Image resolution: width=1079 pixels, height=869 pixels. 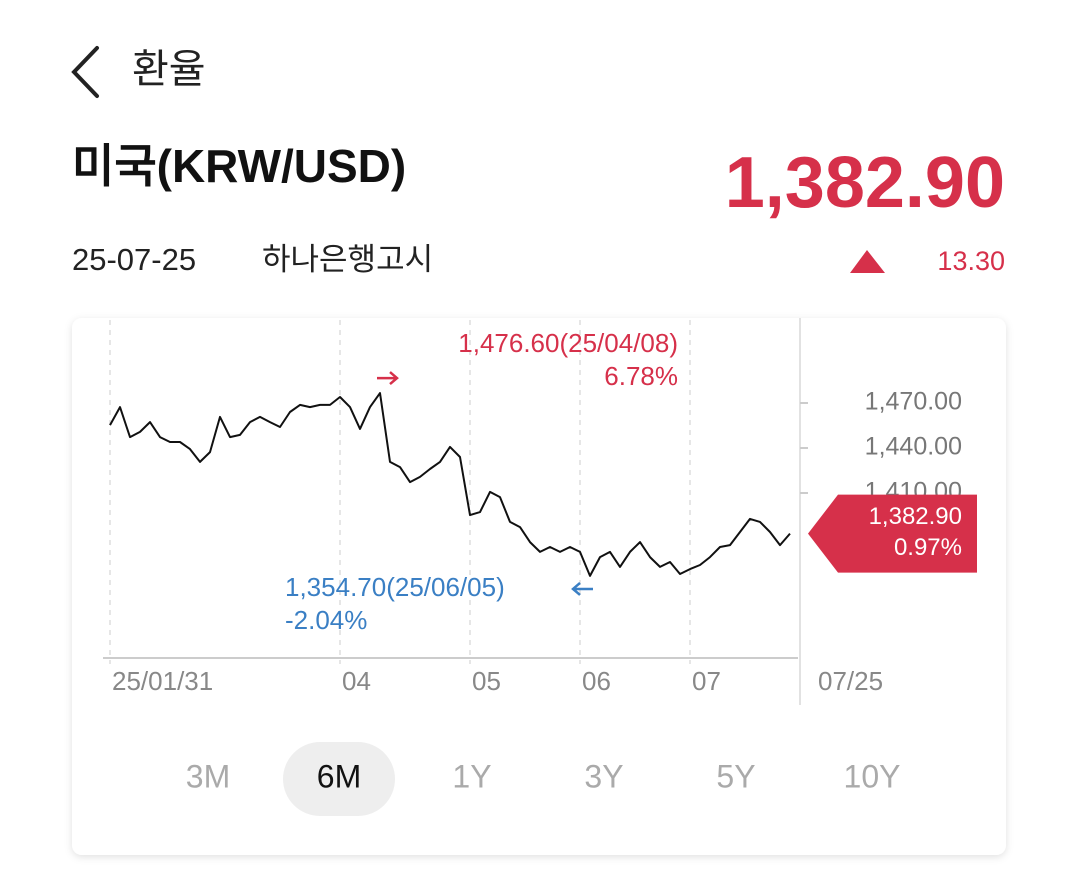 What do you see at coordinates (486, 681) in the screenshot?
I see `x-tick-label: 05` at bounding box center [486, 681].